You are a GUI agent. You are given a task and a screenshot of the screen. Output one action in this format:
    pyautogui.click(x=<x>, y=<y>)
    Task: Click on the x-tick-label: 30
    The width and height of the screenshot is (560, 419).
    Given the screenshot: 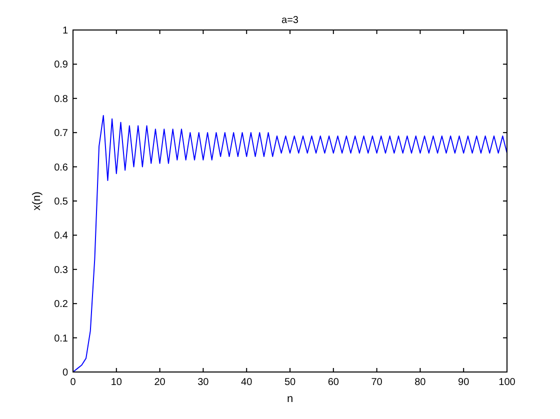 What is the action you would take?
    pyautogui.click(x=204, y=382)
    